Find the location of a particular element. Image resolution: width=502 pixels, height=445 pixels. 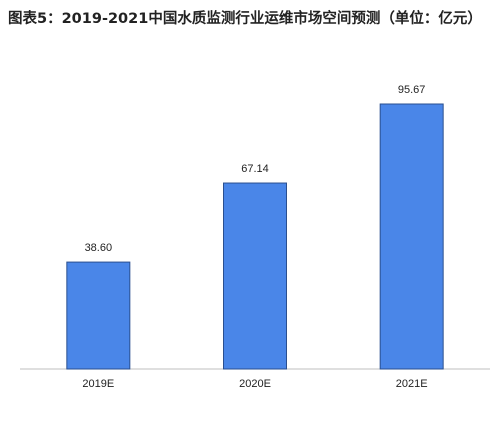

x-tick-label: 2019E is located at coordinates (98, 384).